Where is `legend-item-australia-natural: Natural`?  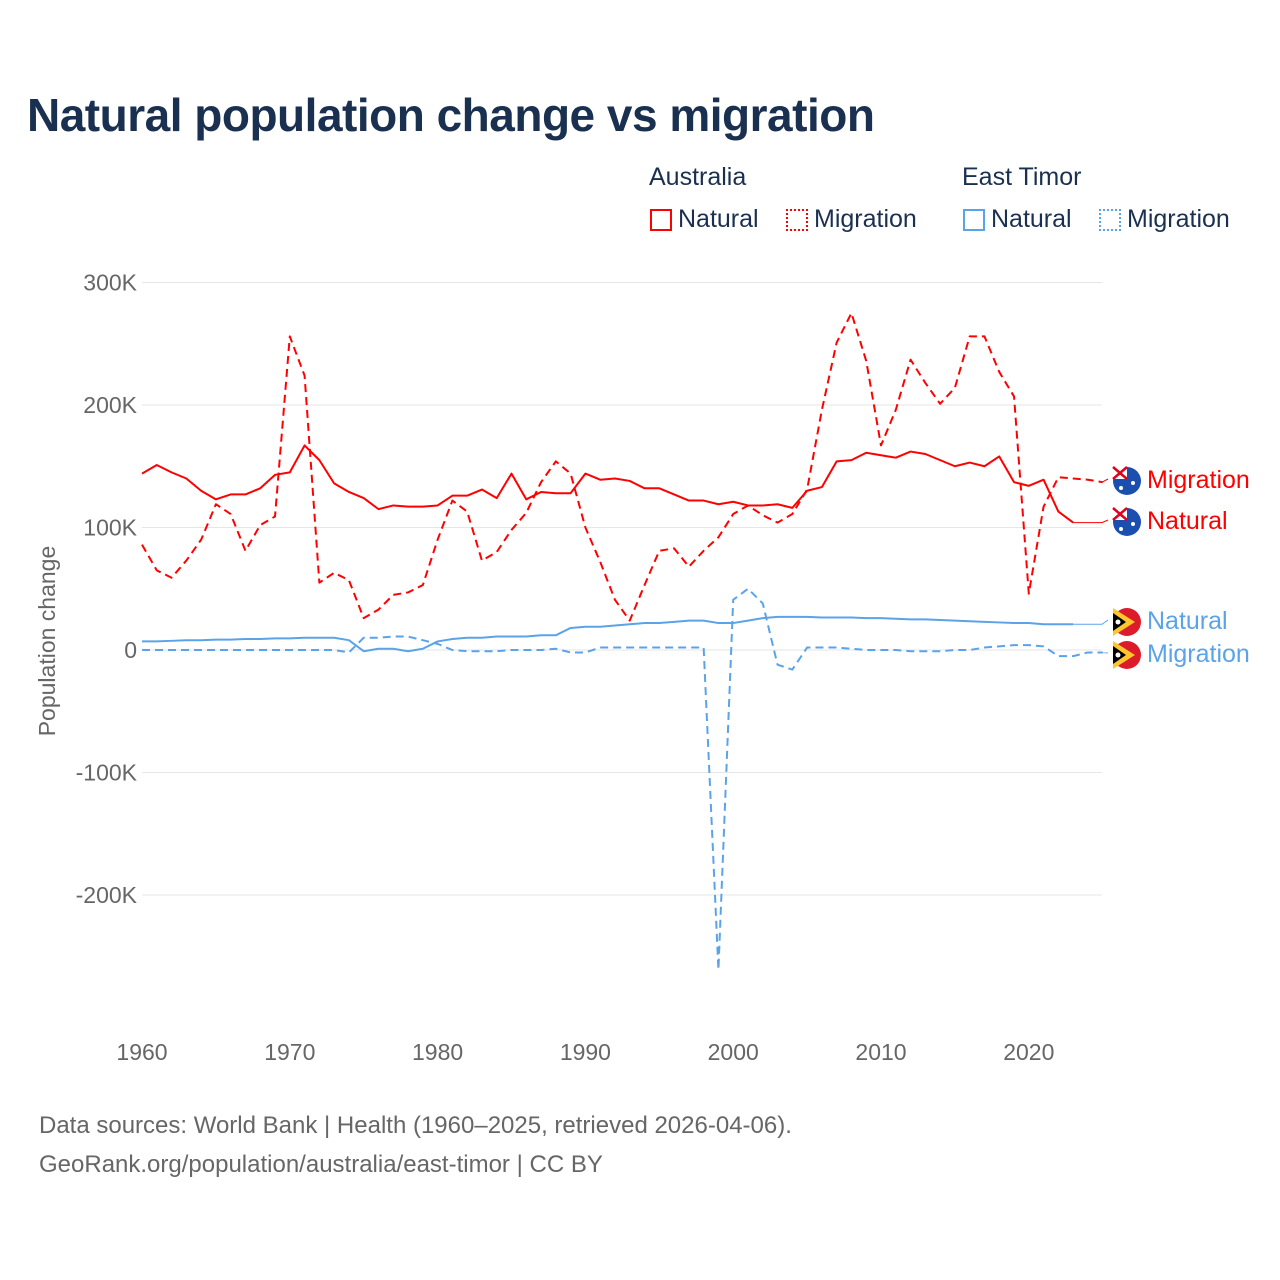
legend-item-australia-natural: Natural is located at coordinates (704, 219).